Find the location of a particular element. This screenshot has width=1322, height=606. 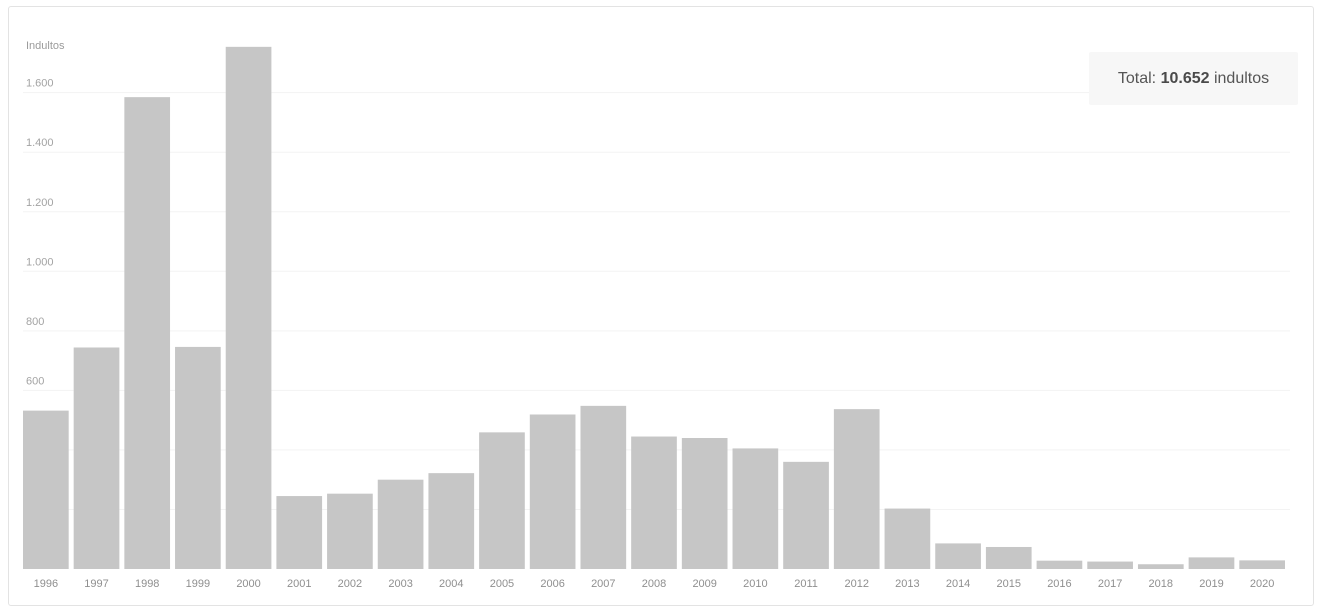

bar-2013 is located at coordinates (907, 538).